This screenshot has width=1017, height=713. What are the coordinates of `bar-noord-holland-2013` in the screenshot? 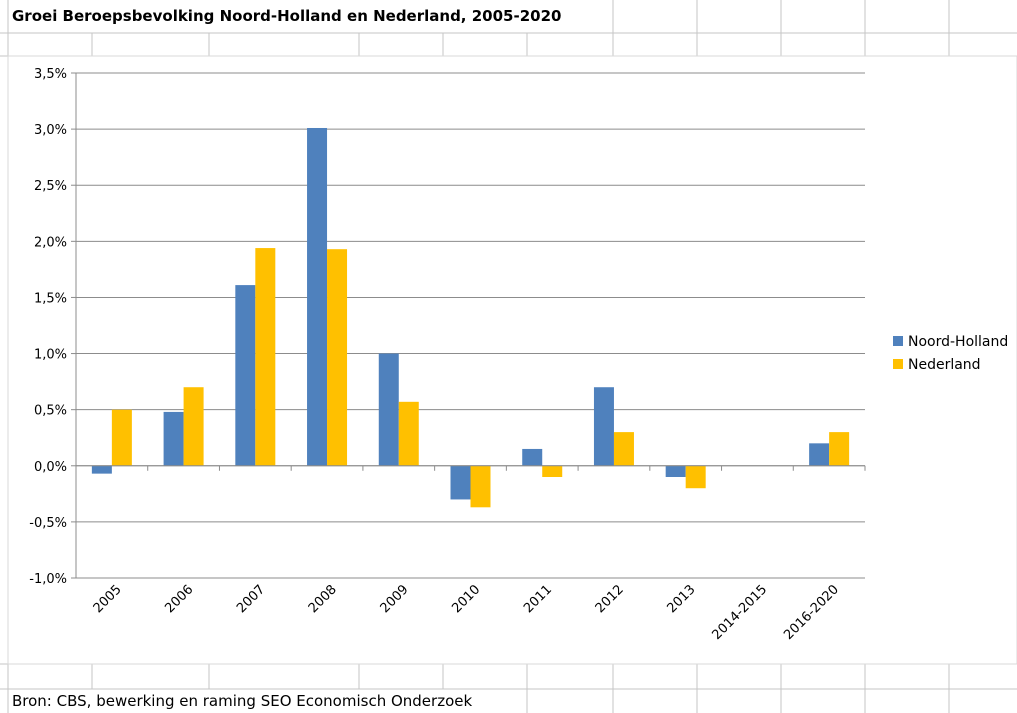 It's located at (675, 471).